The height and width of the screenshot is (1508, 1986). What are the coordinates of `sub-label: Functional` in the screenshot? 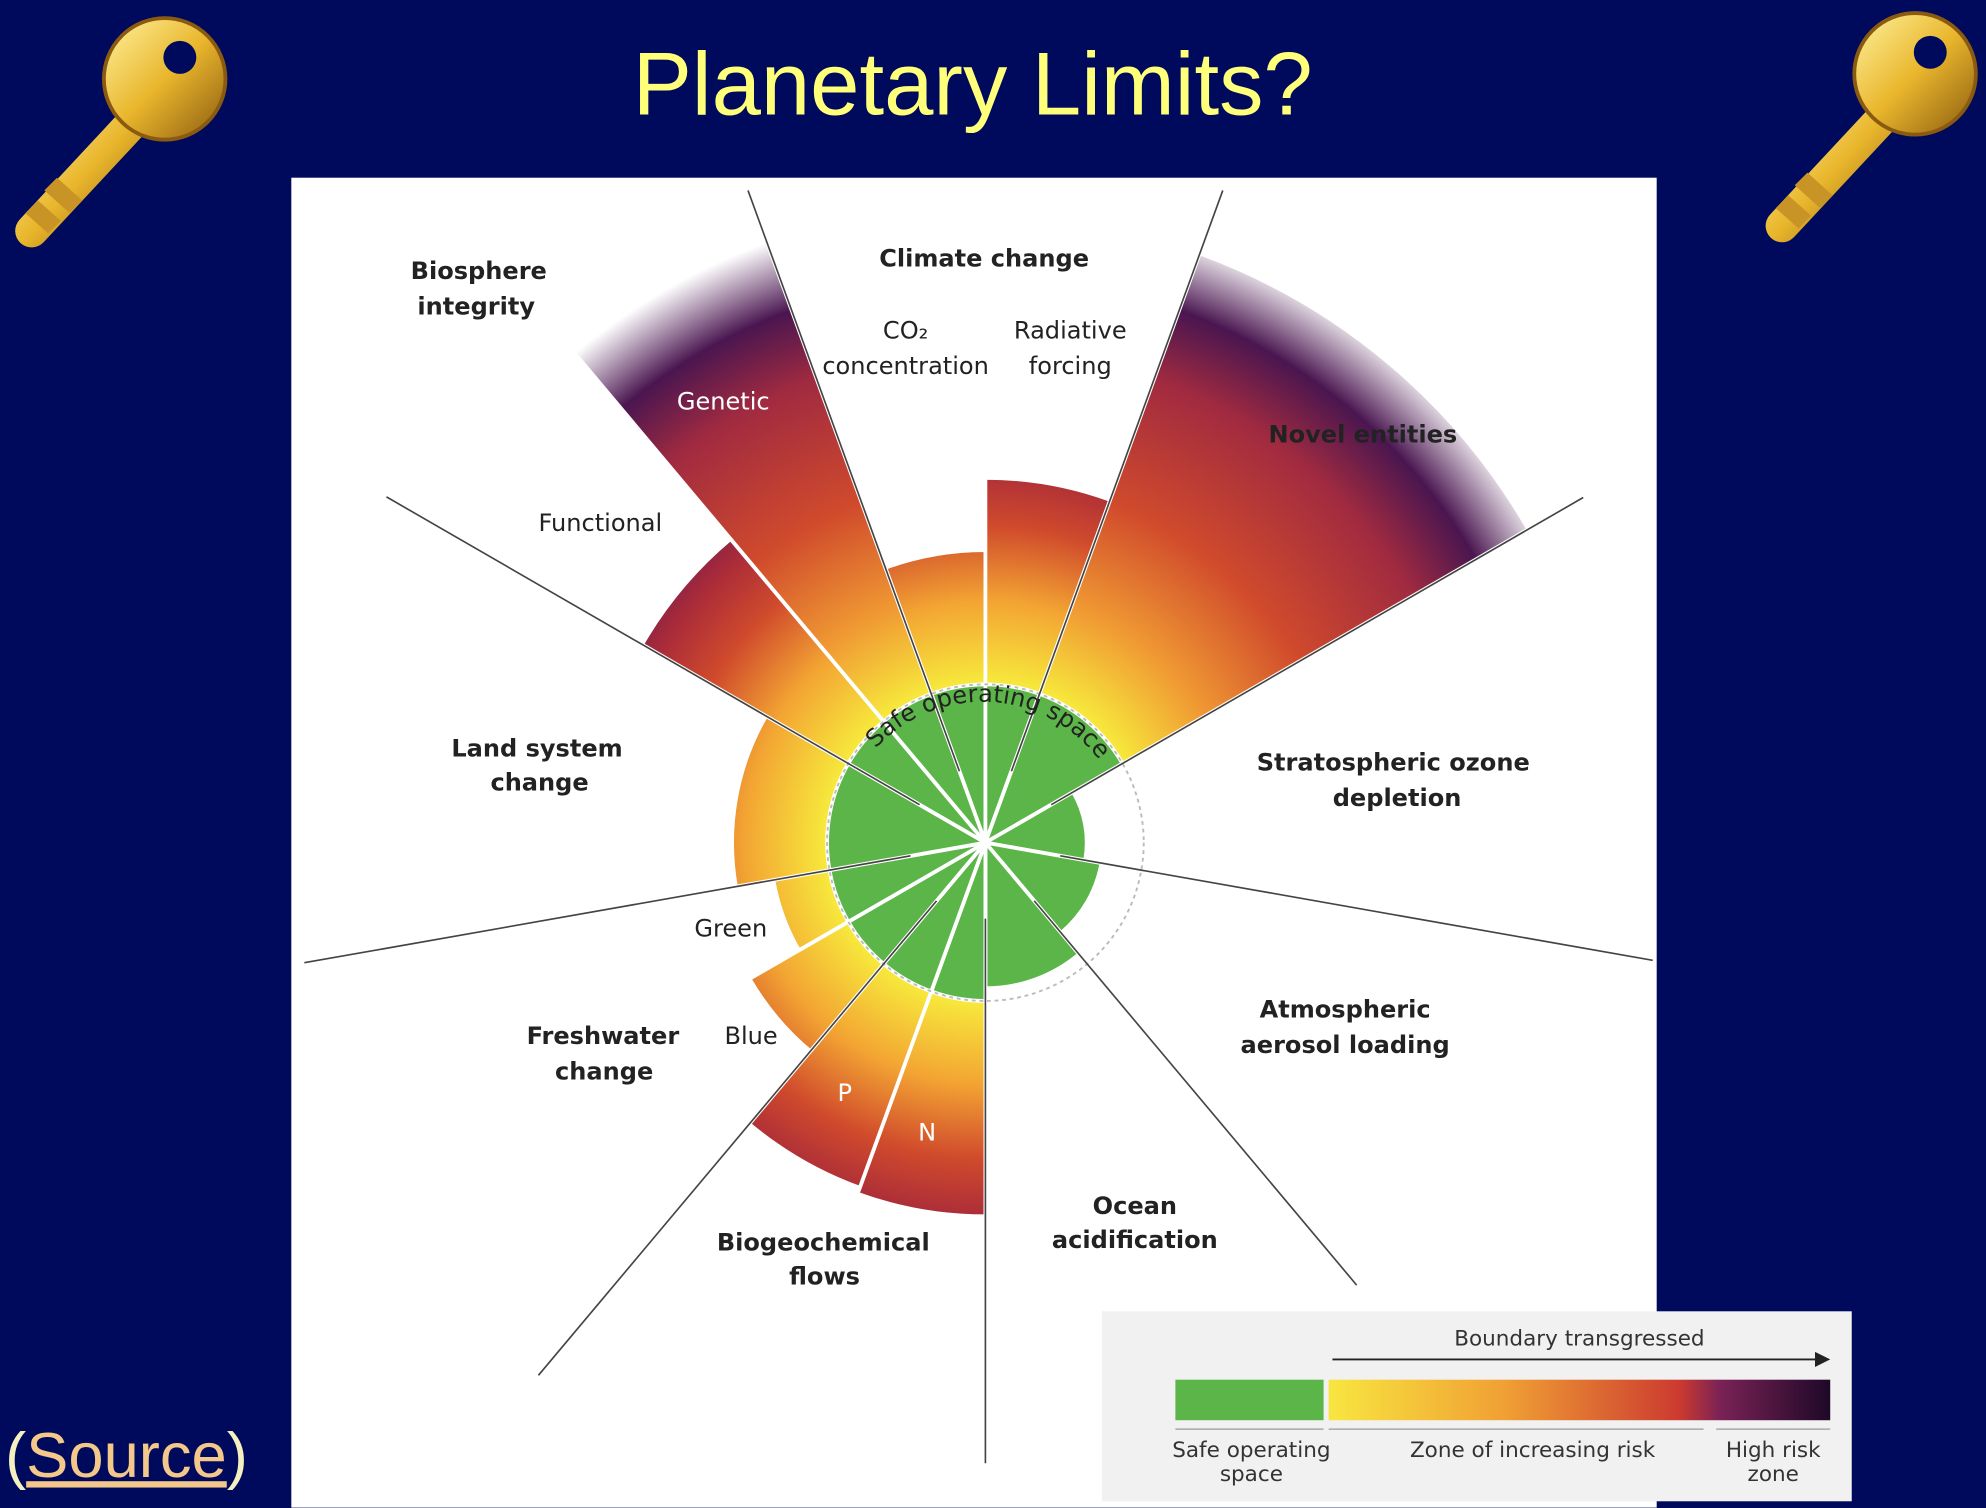 It's located at (601, 523).